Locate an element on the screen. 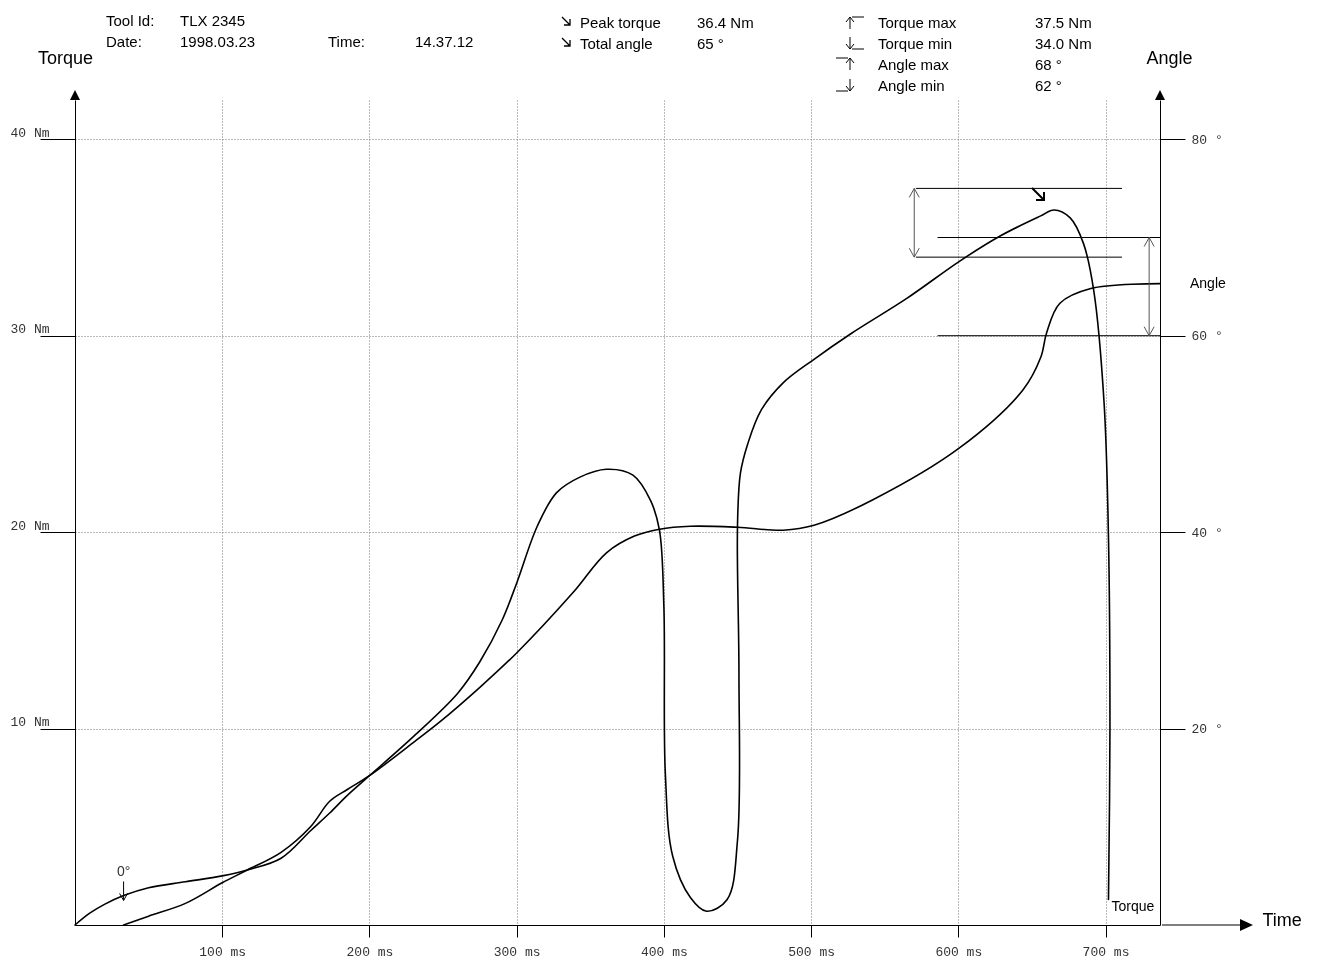 Image resolution: width=1327 pixels, height=974 pixels. x-tick-label: 200 ms is located at coordinates (370, 952).